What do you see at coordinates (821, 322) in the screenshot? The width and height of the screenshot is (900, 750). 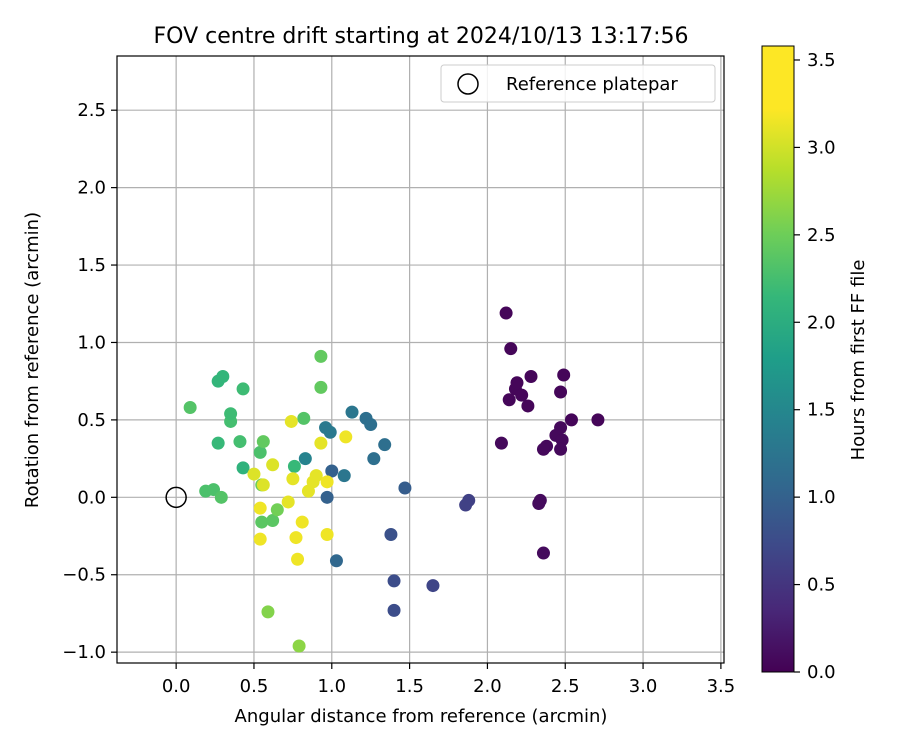 I see `colorbar-tick-label: 2.0` at bounding box center [821, 322].